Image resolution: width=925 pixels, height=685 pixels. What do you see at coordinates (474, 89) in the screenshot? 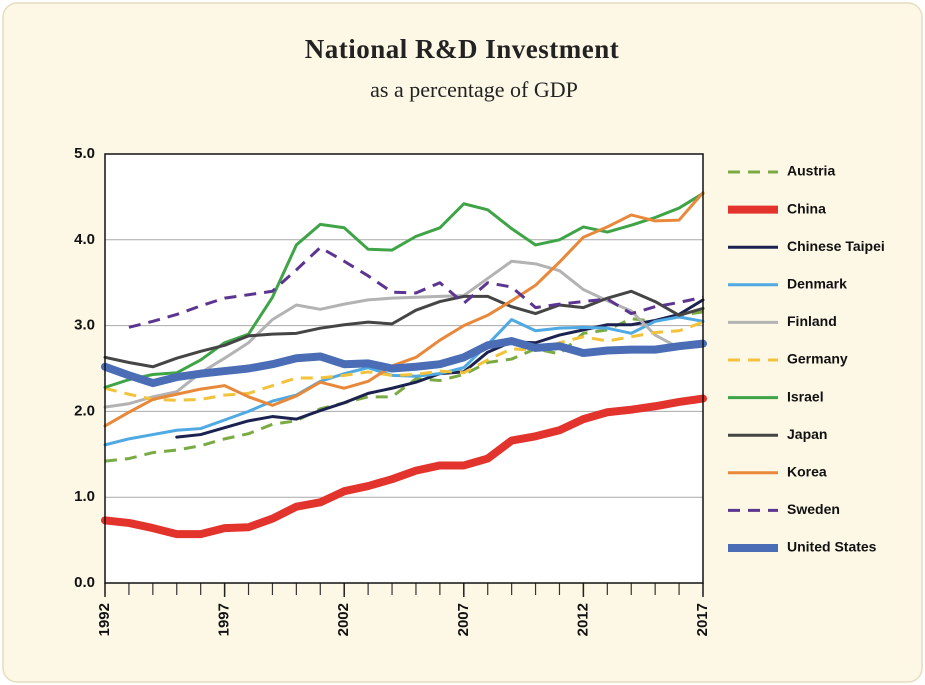
I see `chart-subtitle: as a percentage of GDP` at bounding box center [474, 89].